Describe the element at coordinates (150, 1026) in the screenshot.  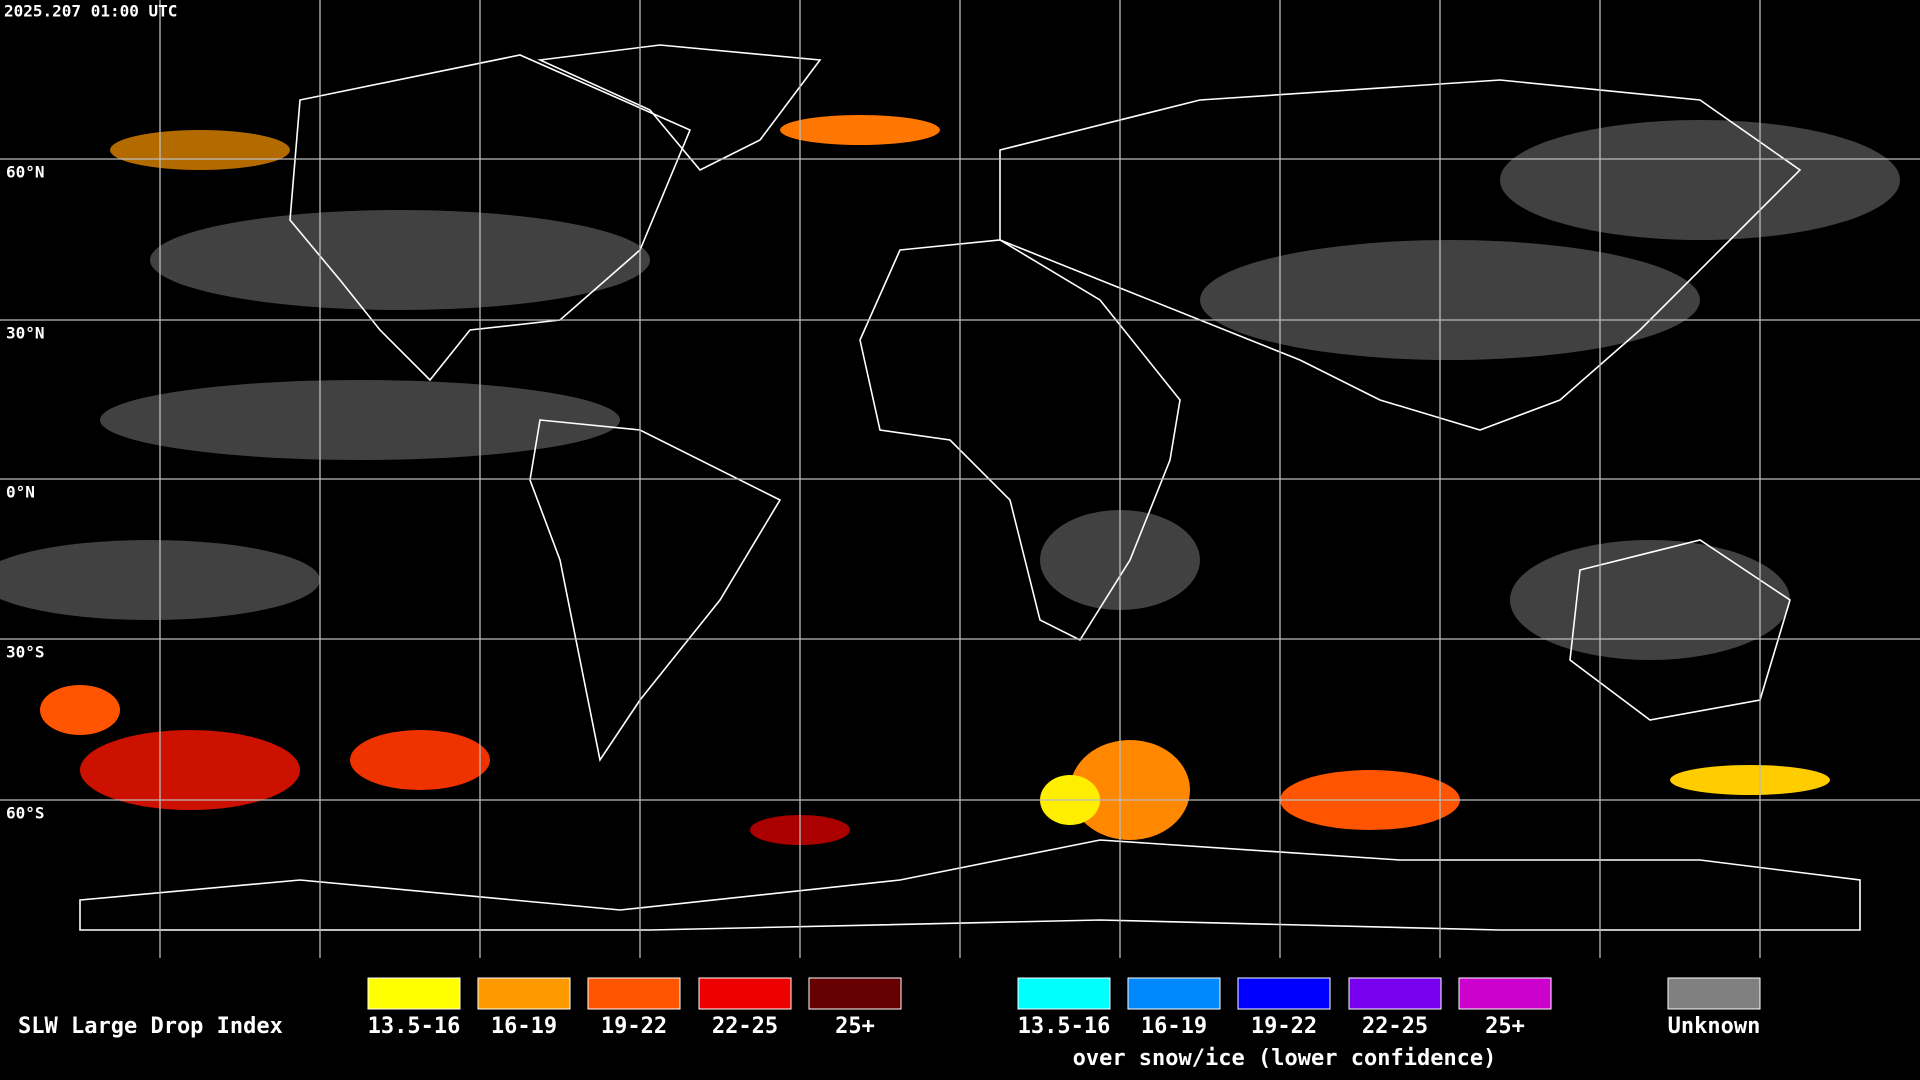
I see `legend-title: SLW Large Drop Index` at that location.